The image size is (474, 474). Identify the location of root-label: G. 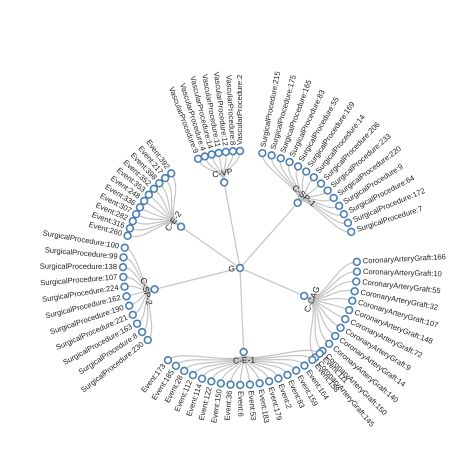
(231, 268).